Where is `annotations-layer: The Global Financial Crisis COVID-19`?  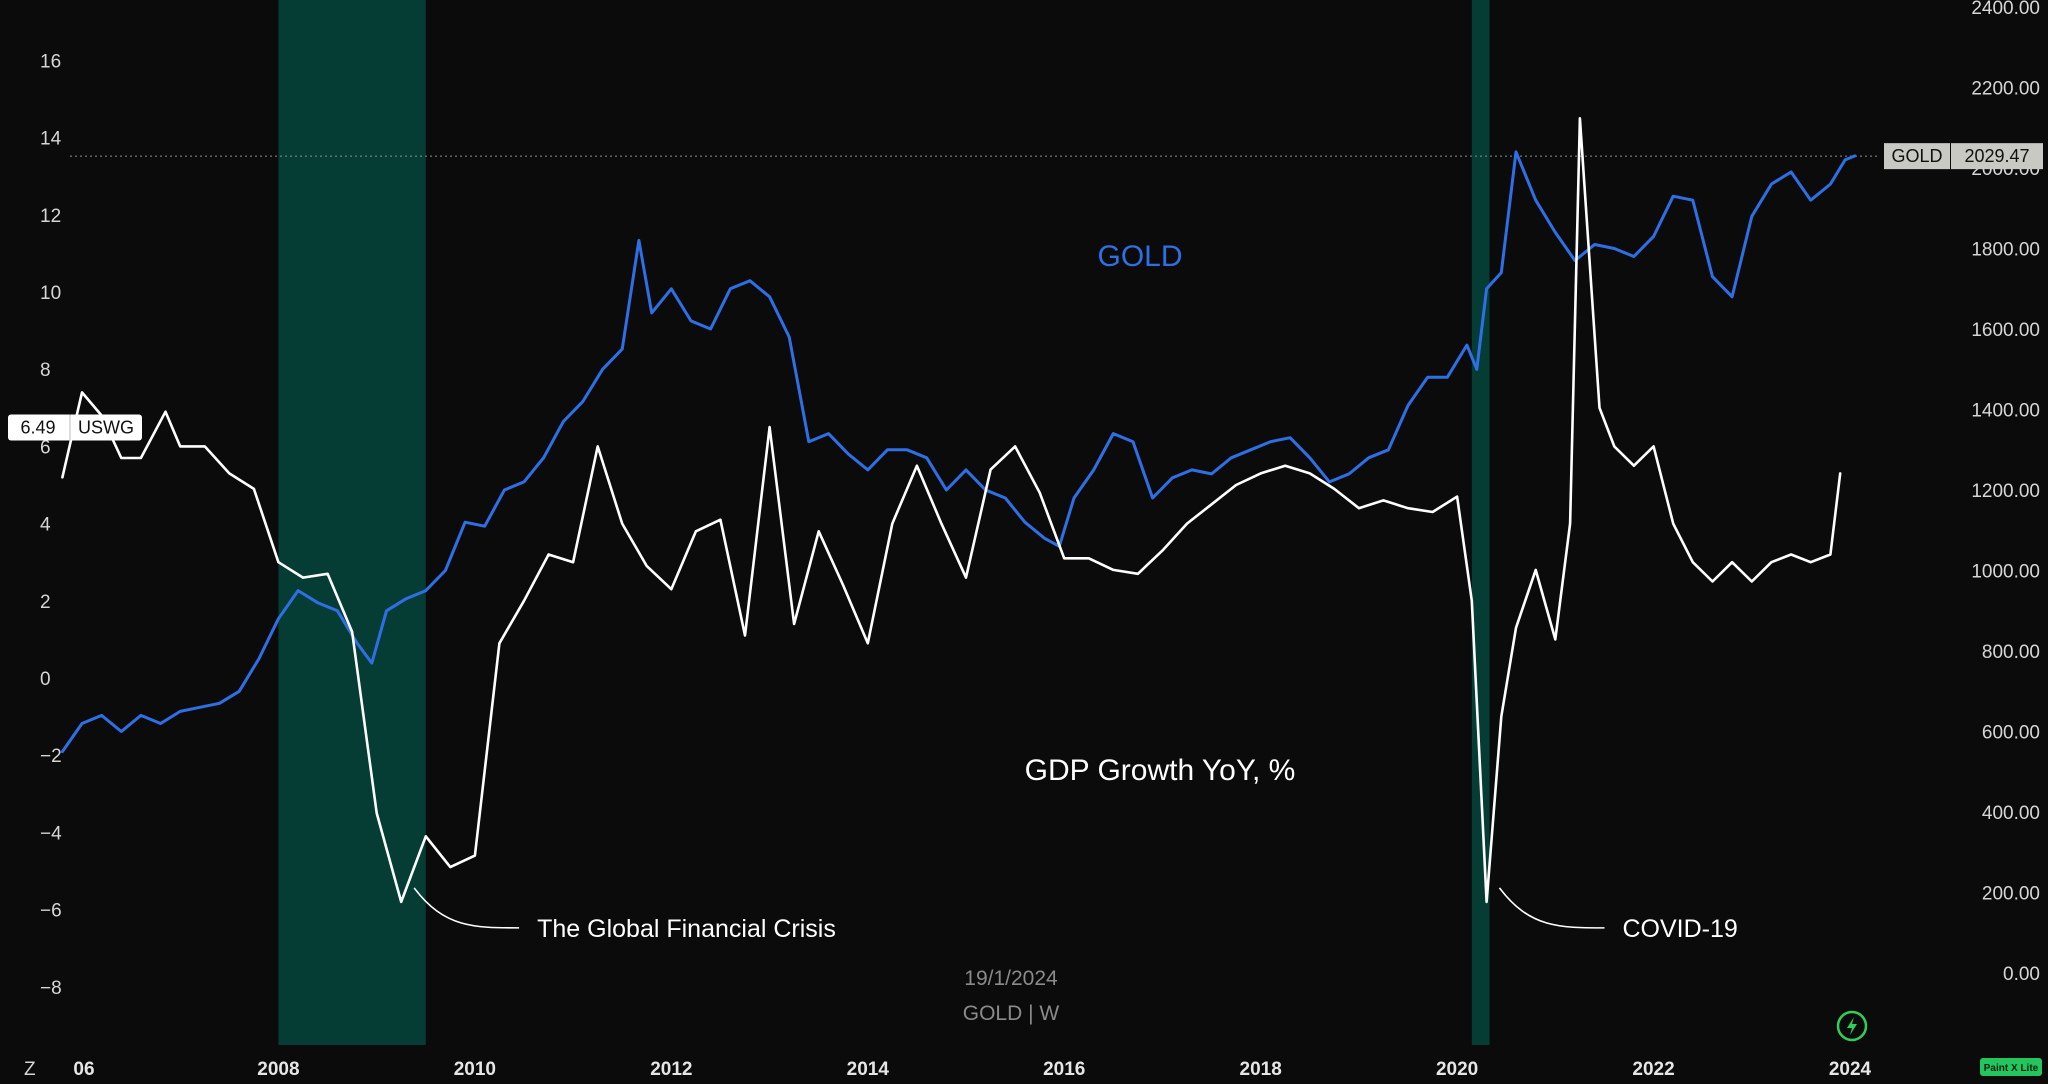
annotations-layer: The Global Financial Crisis COVID-19 is located at coordinates (1075, 915).